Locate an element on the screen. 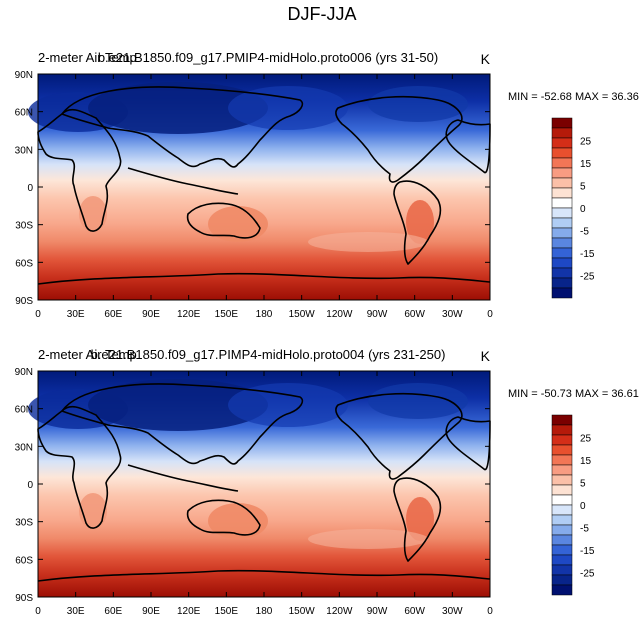 The width and height of the screenshot is (644, 631). lon-tick-label: 60W is located at coordinates (414, 314).